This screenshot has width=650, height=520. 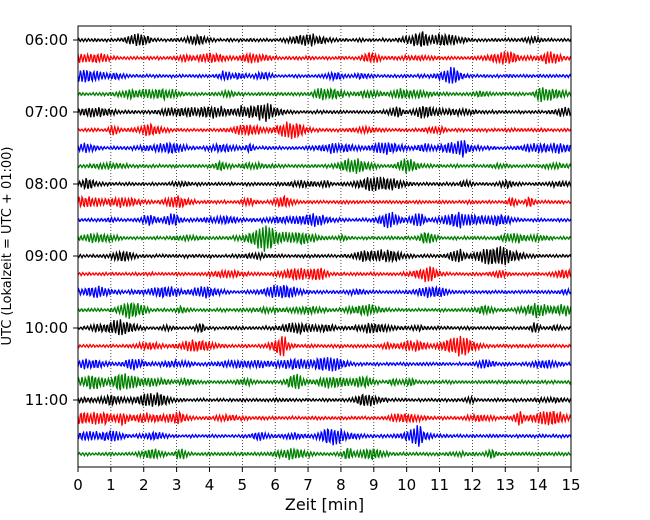 I want to click on x-tick-label: 9, so click(x=374, y=485).